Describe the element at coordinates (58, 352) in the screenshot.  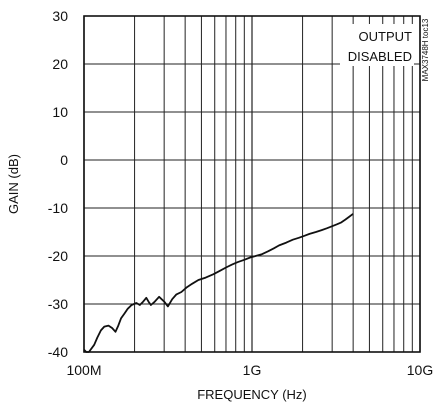
I see `y-tick-label: -40` at that location.